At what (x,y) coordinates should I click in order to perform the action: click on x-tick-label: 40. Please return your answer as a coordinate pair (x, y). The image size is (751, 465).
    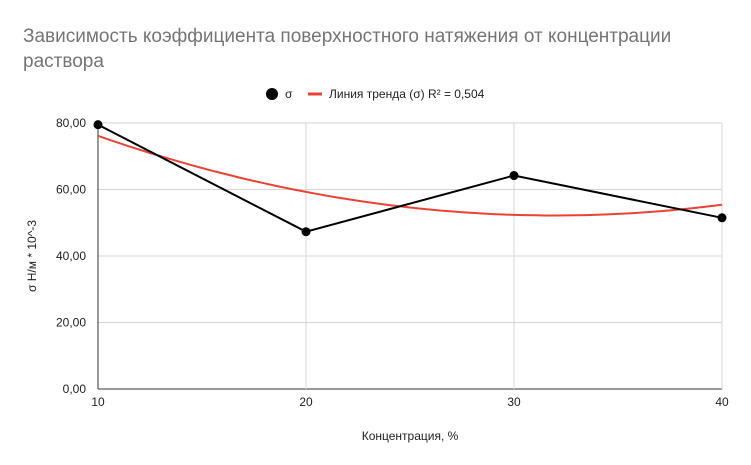
    Looking at the image, I should click on (722, 402).